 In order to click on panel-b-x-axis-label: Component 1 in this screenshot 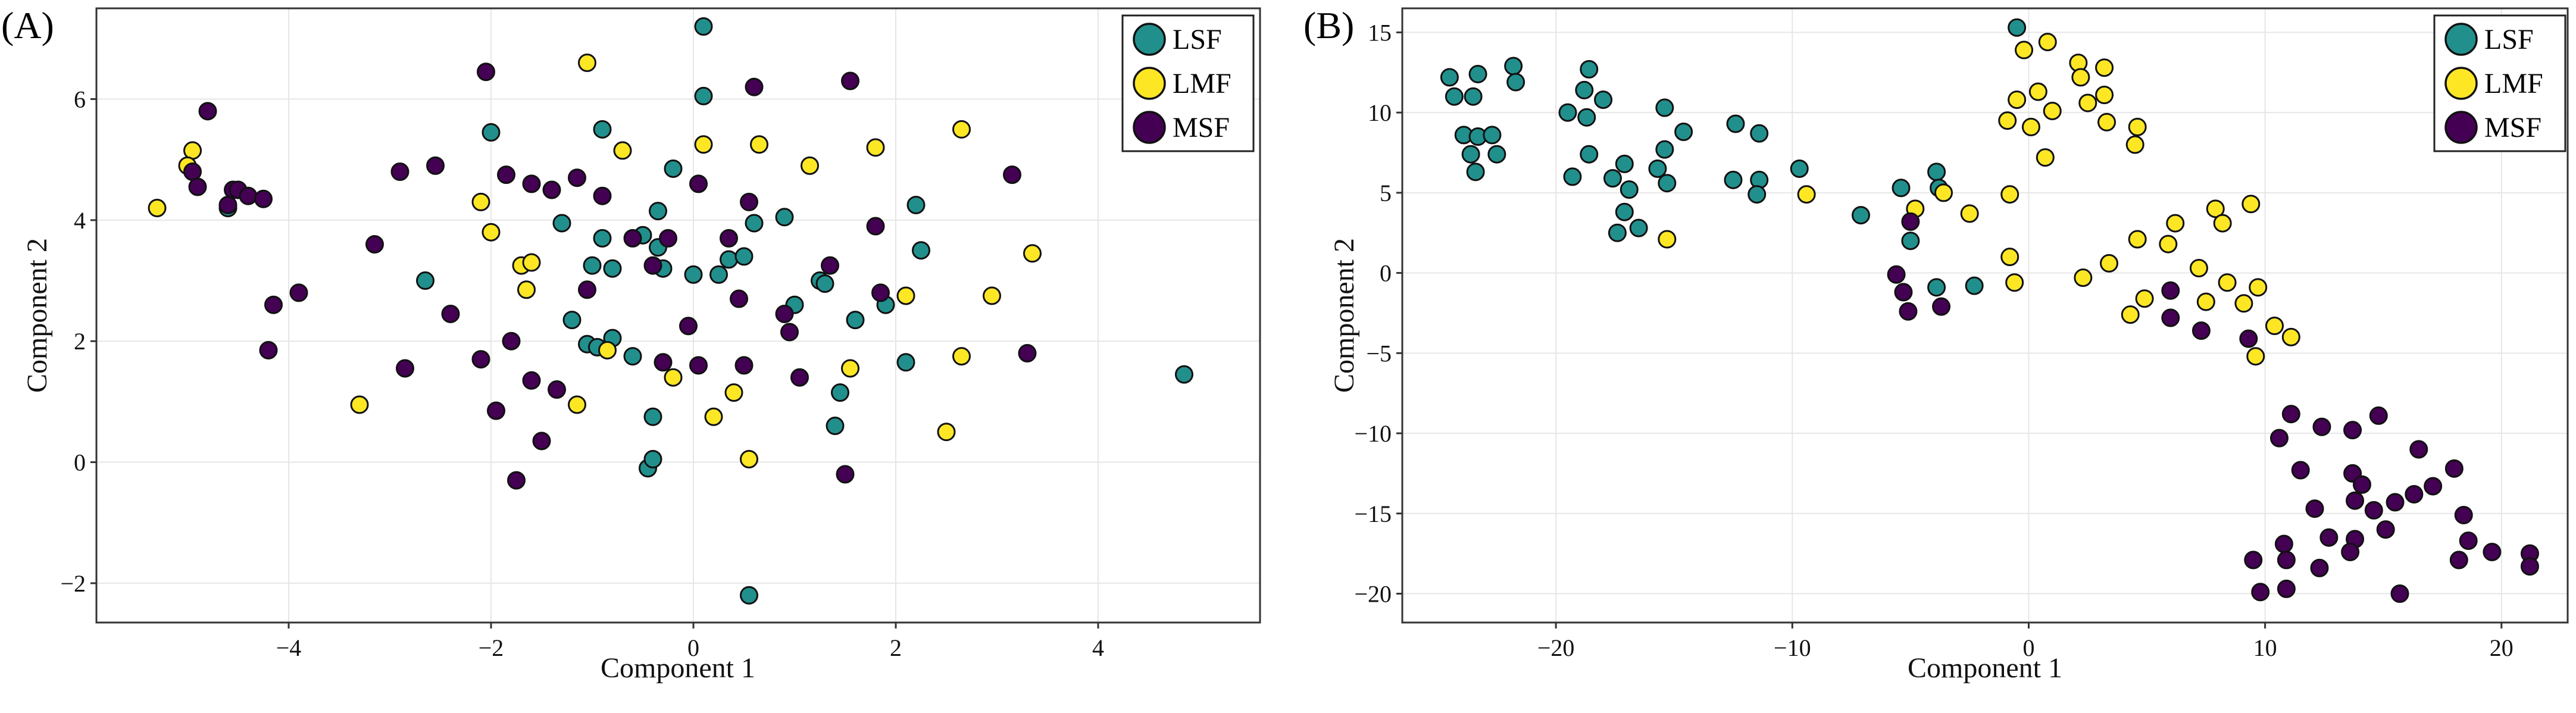, I will do `click(1985, 668)`.